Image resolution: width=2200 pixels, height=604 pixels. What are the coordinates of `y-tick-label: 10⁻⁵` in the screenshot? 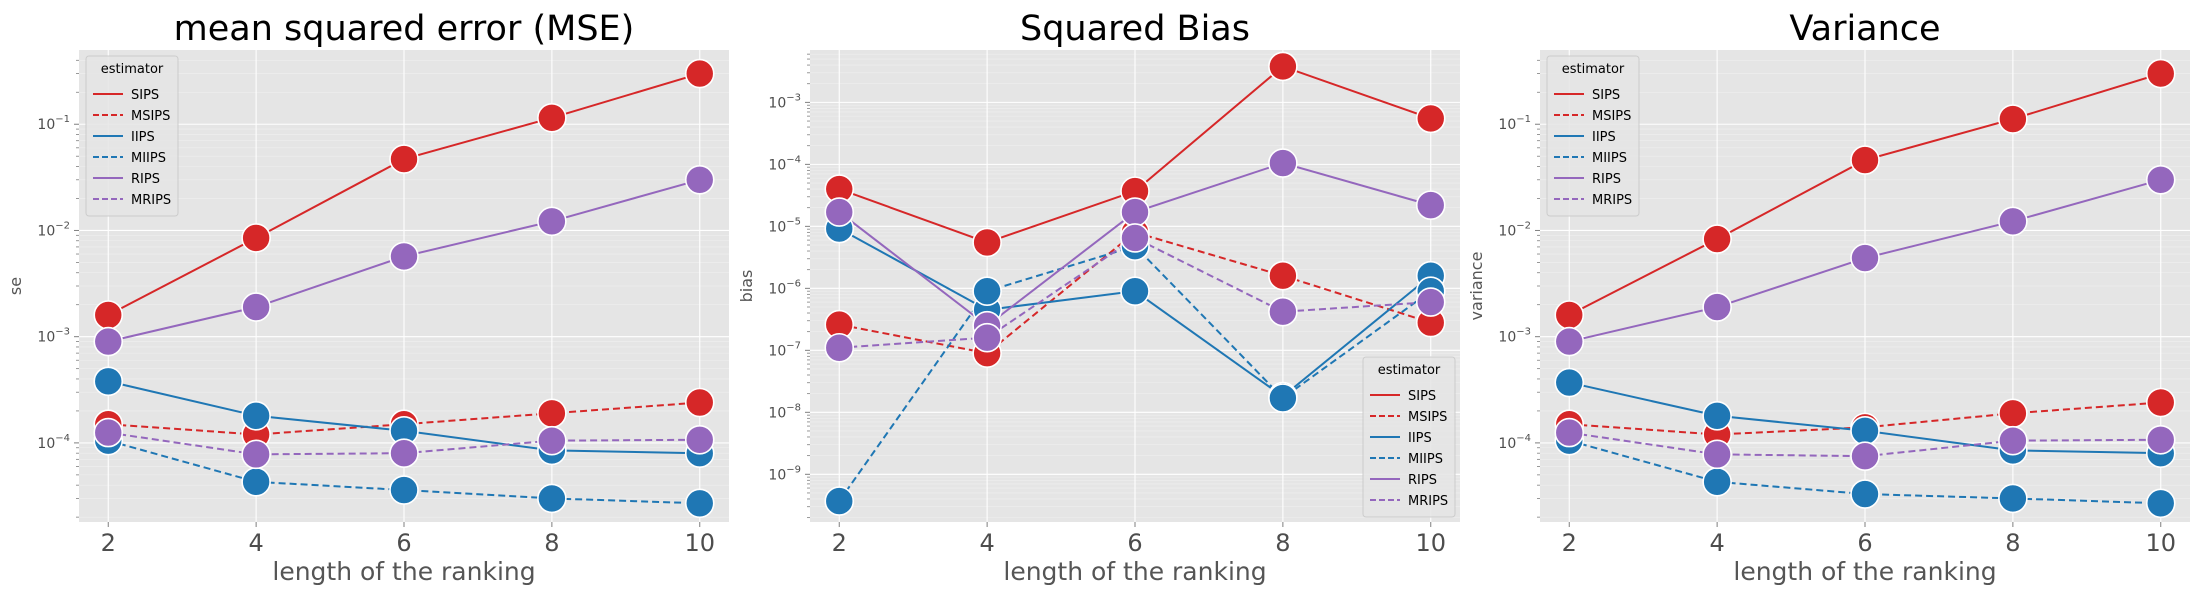 It's located at (784, 225).